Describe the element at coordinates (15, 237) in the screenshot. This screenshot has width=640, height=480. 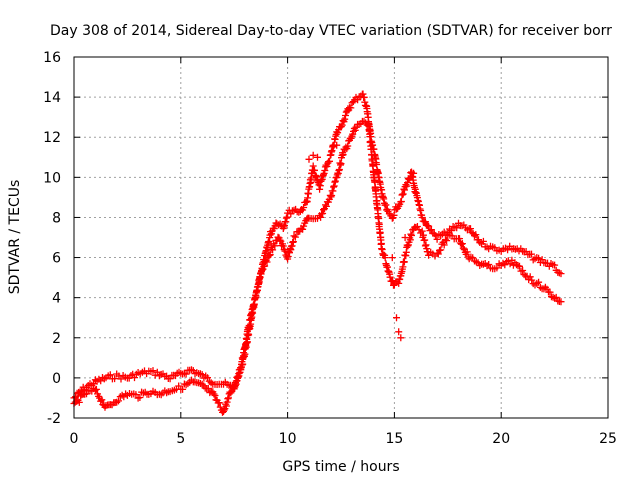
I see `y-axis-label: SDTVAR / TECUs` at that location.